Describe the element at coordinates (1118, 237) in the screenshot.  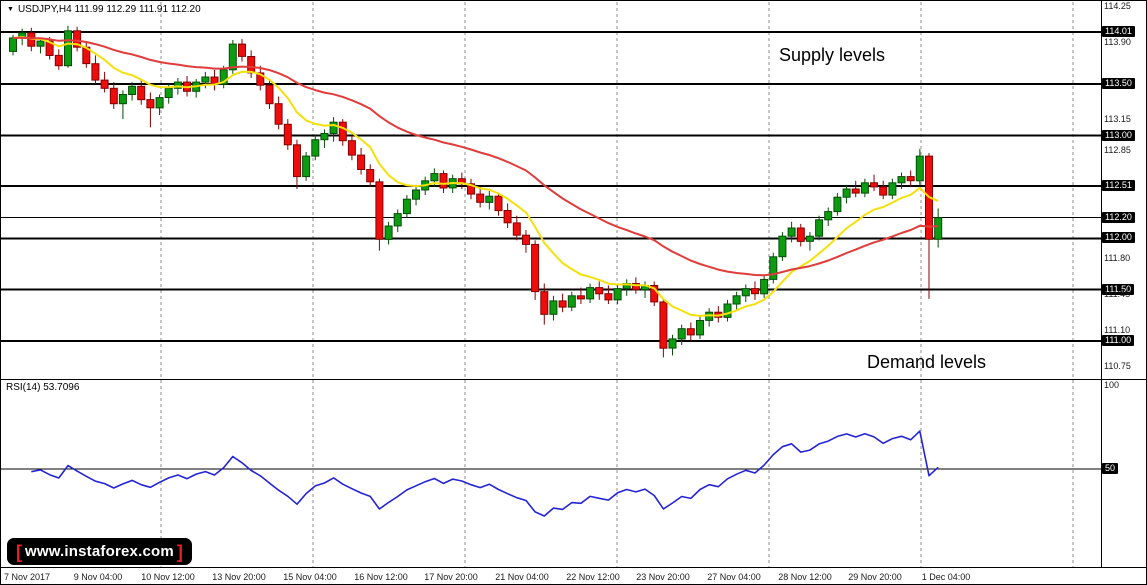
I see `price-level-badge: 112.00` at that location.